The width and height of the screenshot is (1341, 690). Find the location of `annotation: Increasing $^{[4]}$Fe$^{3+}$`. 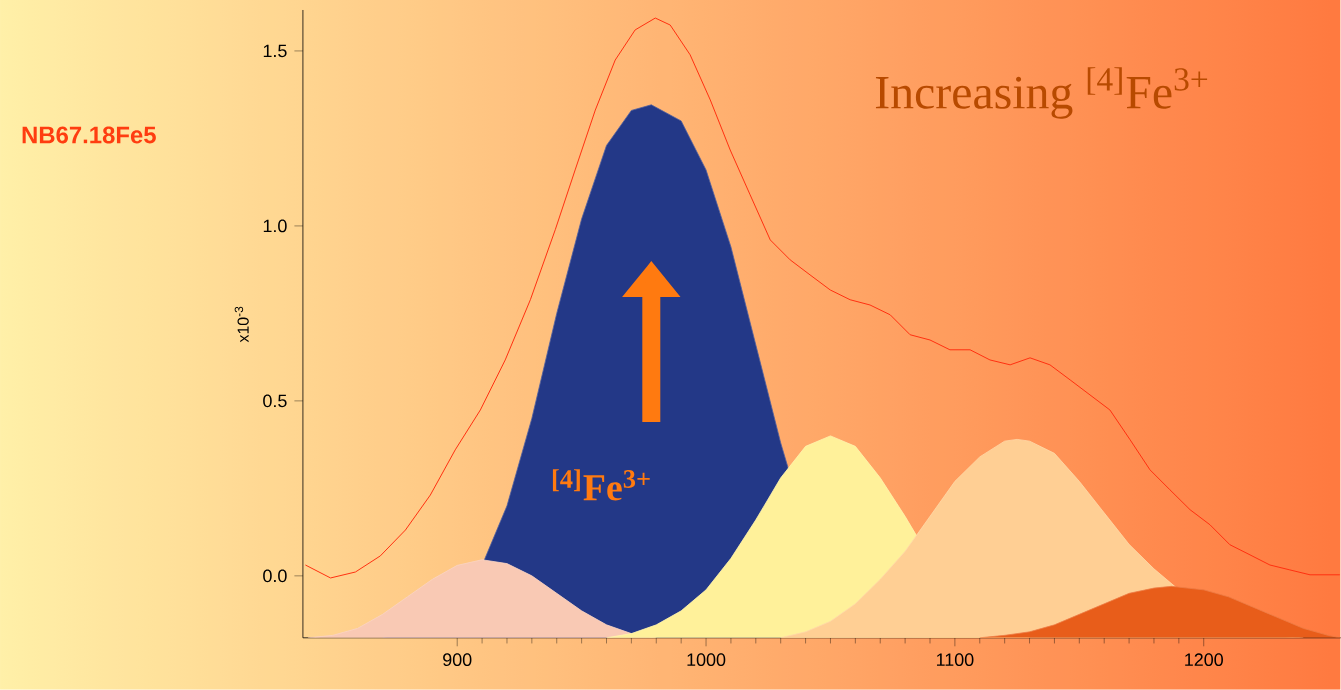

annotation: Increasing $^{[4]}$Fe$^{3+}$ is located at coordinates (1041, 93).